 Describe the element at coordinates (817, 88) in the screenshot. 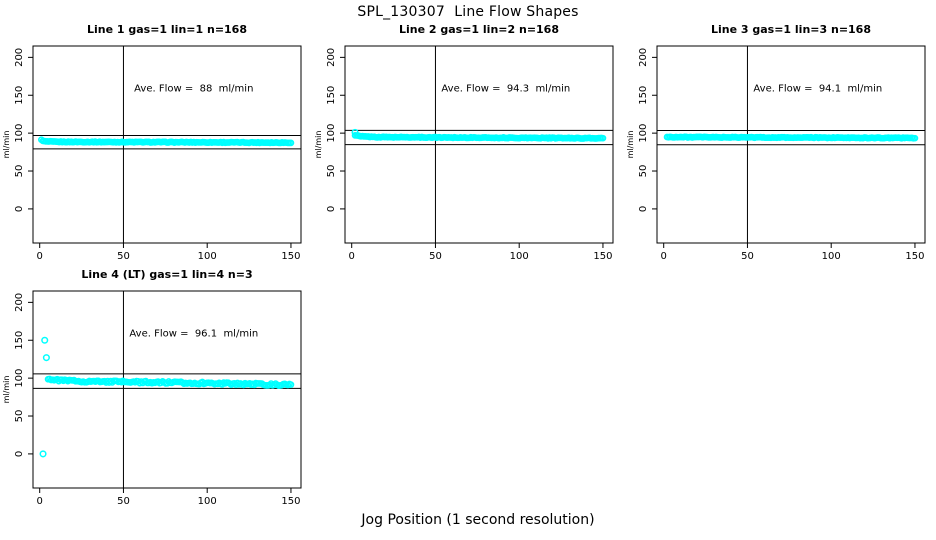

I see `ave-flow-annotation: Ave. Flow = 94.1 ml/min` at that location.